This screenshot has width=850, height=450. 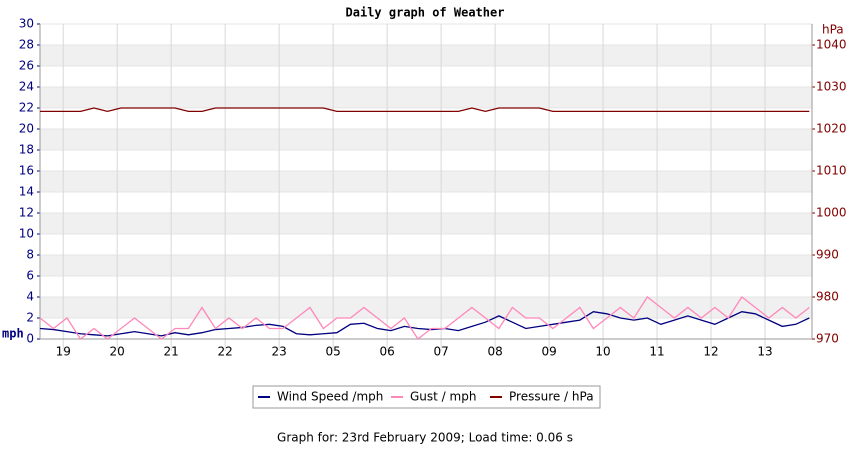 What do you see at coordinates (26, 129) in the screenshot?
I see `y-tick-label: 20` at bounding box center [26, 129].